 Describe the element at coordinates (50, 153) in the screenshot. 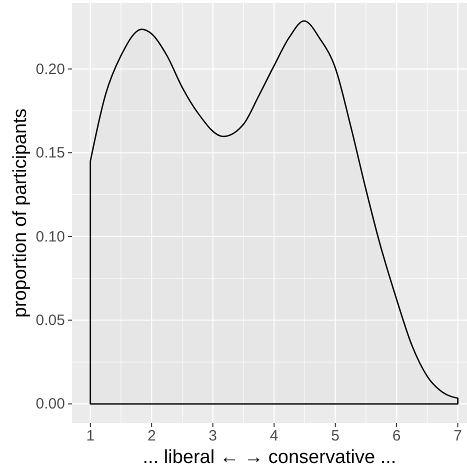

I see `y-tick-label: 0.15` at that location.